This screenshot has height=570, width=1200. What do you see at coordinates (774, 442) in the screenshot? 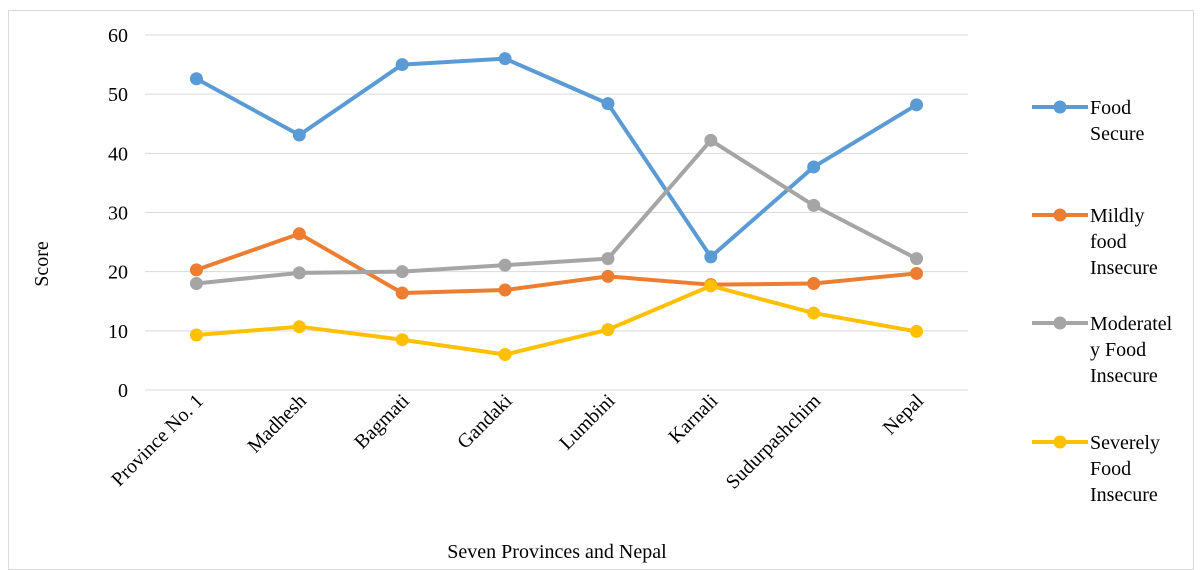
I see `x-tick-label: Sudurpashchim` at bounding box center [774, 442].